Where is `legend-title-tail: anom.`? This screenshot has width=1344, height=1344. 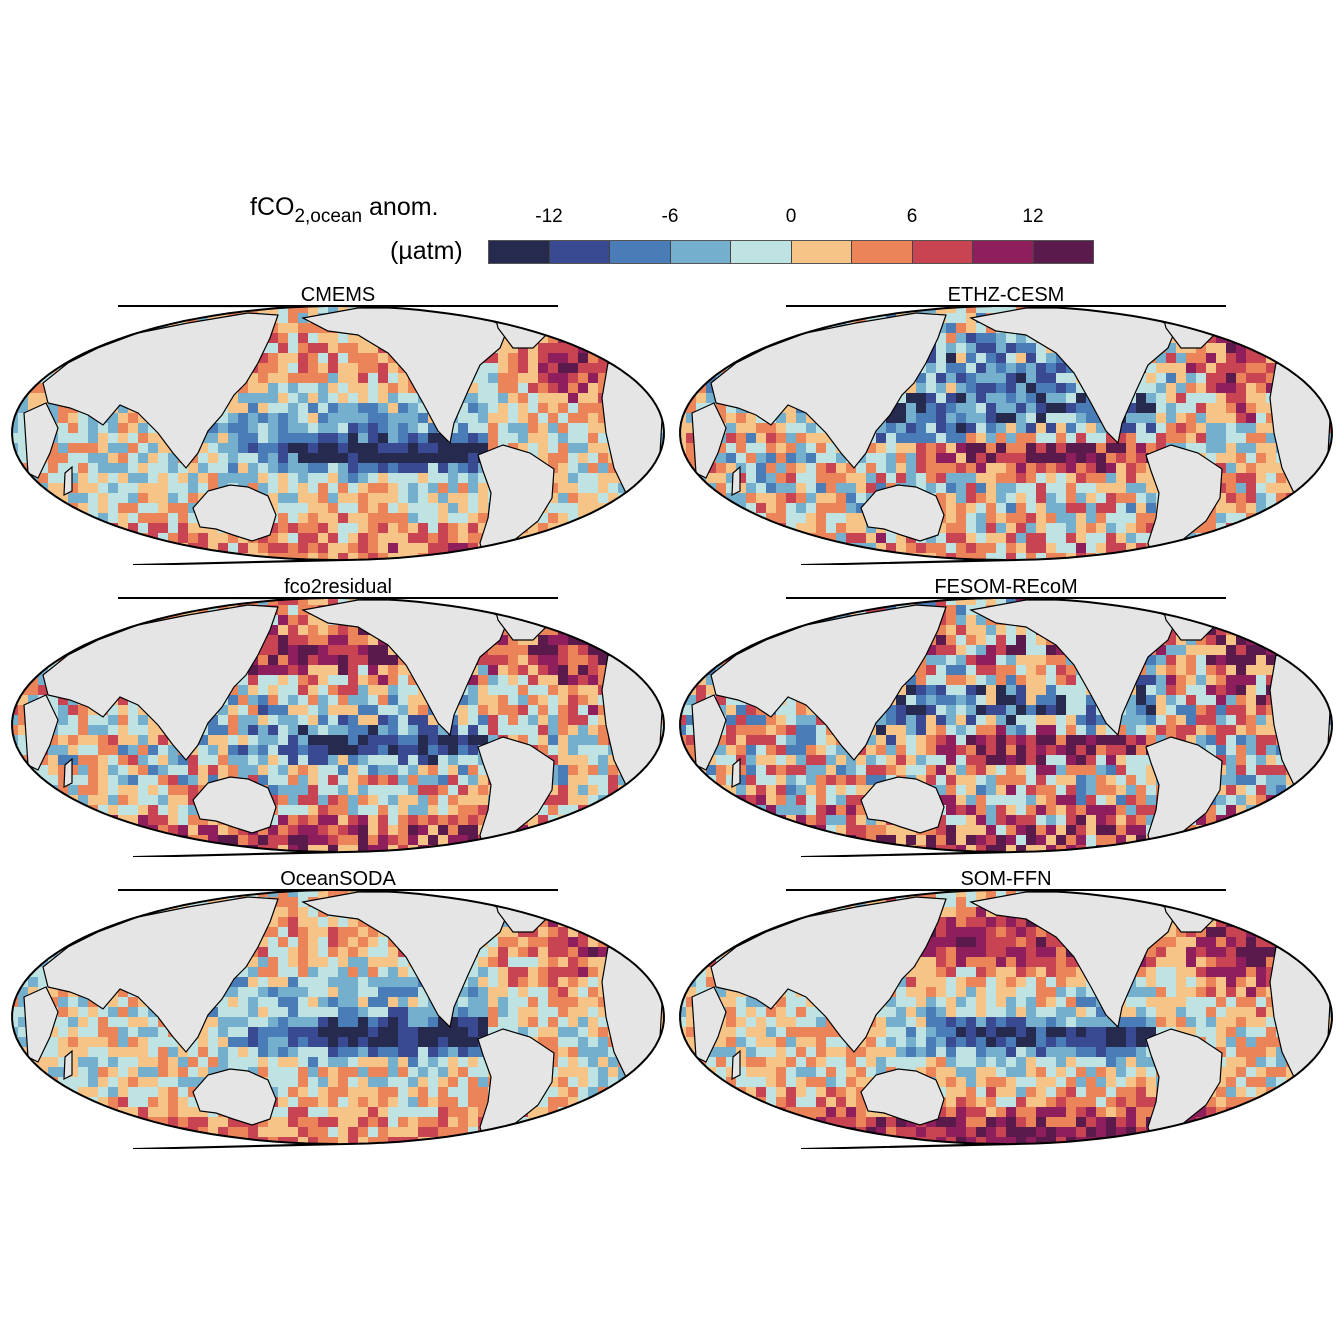 legend-title-tail: anom. is located at coordinates (400, 207).